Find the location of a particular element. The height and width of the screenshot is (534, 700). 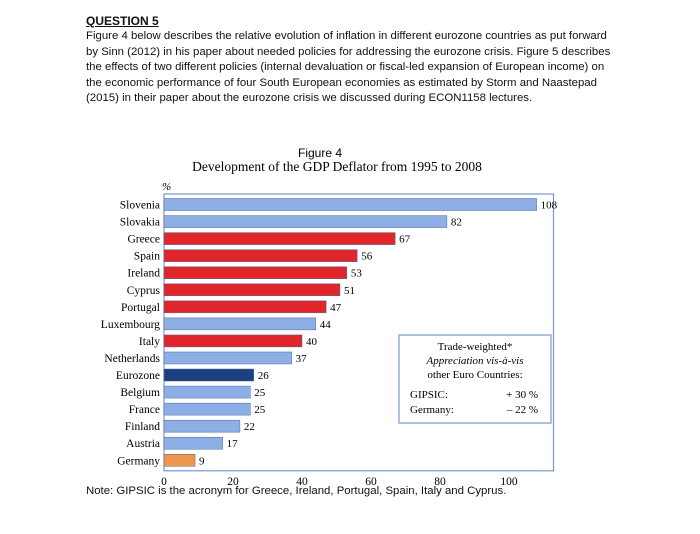

category-label-germany: Germany is located at coordinates (138, 461).